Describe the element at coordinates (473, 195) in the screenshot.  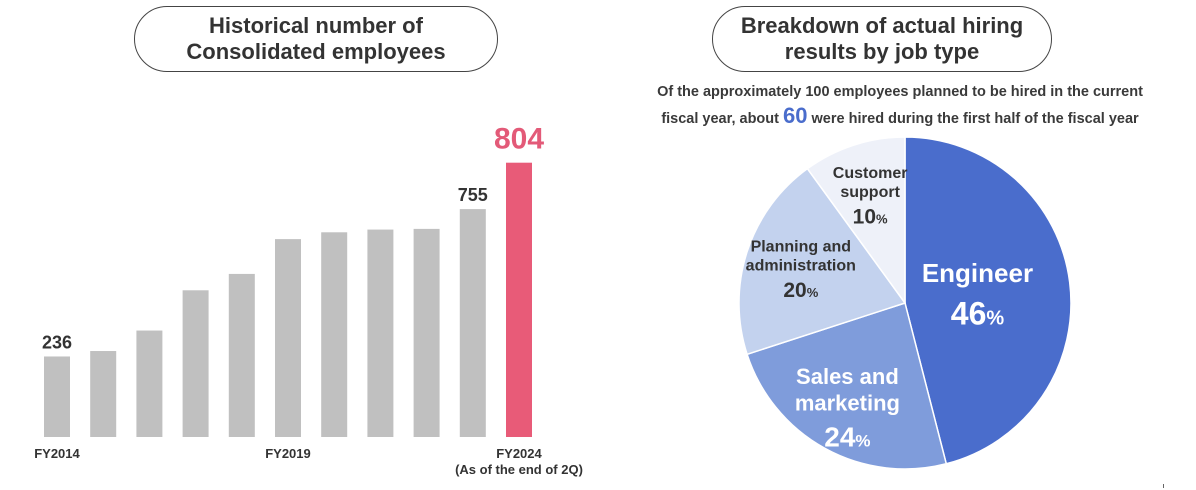
I see `bar-value-label: 755` at that location.